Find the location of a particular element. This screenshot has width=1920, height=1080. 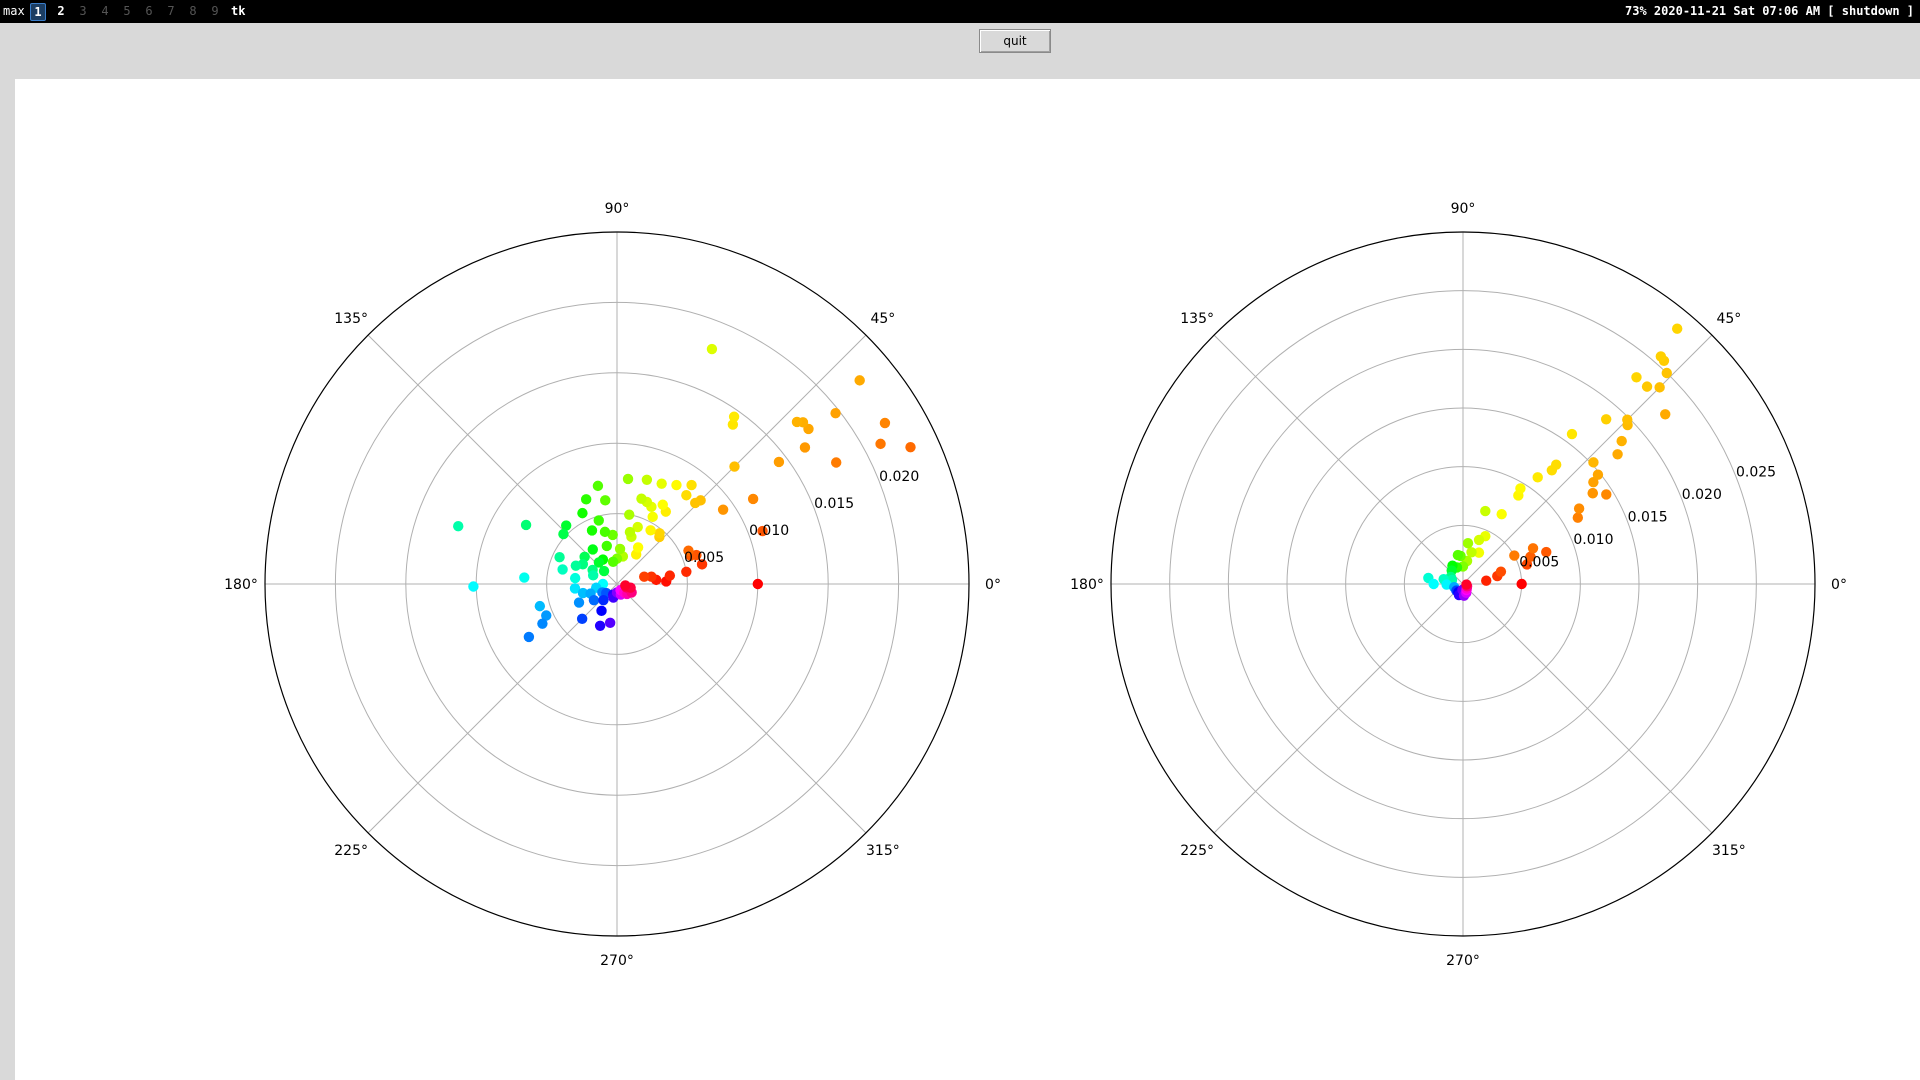

radial-tick-label: 0.020 is located at coordinates (1702, 495).